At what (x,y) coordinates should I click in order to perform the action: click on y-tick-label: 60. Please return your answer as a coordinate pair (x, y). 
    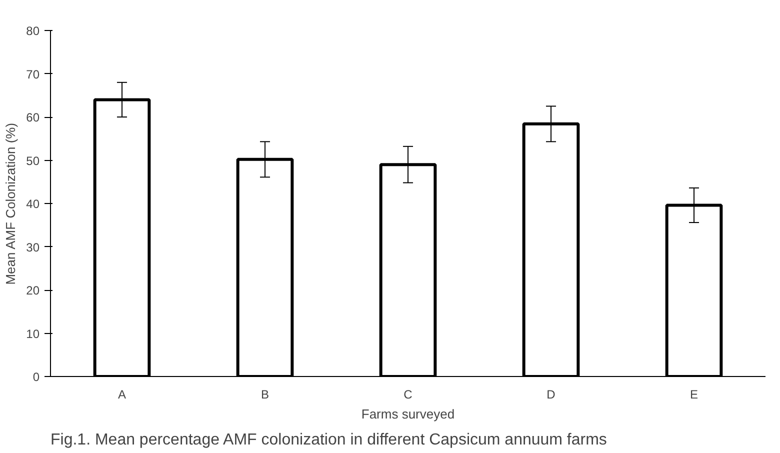
    Looking at the image, I should click on (33, 117).